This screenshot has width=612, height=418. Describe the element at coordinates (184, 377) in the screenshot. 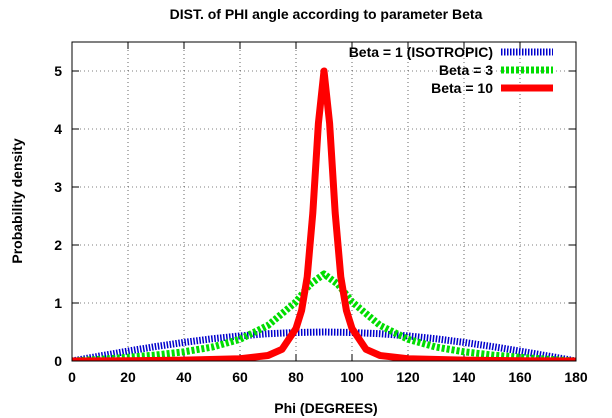

I see `x-tick-label: 40` at that location.